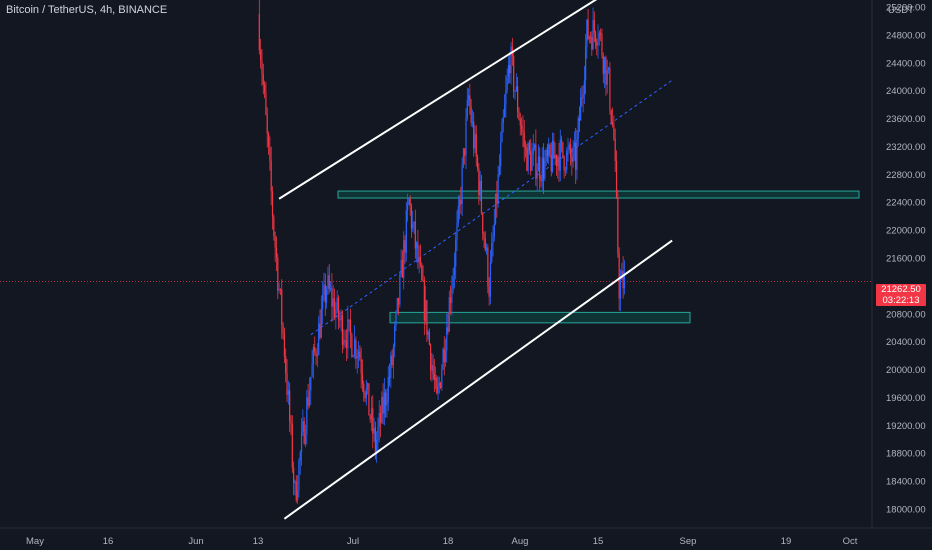 The image size is (932, 550). Describe the element at coordinates (906, 203) in the screenshot. I see `price-axis-label-7: 22400.00` at that location.